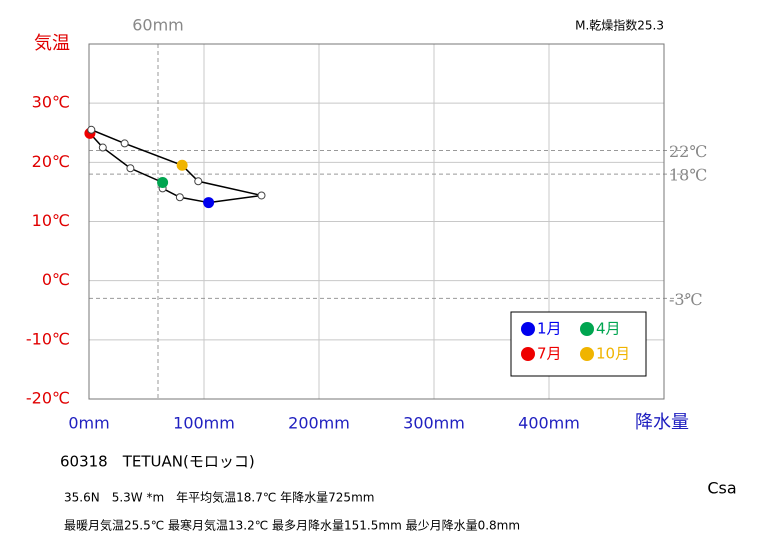 This screenshot has height=545, width=763. I want to click on climate-code: Csa, so click(721, 488).